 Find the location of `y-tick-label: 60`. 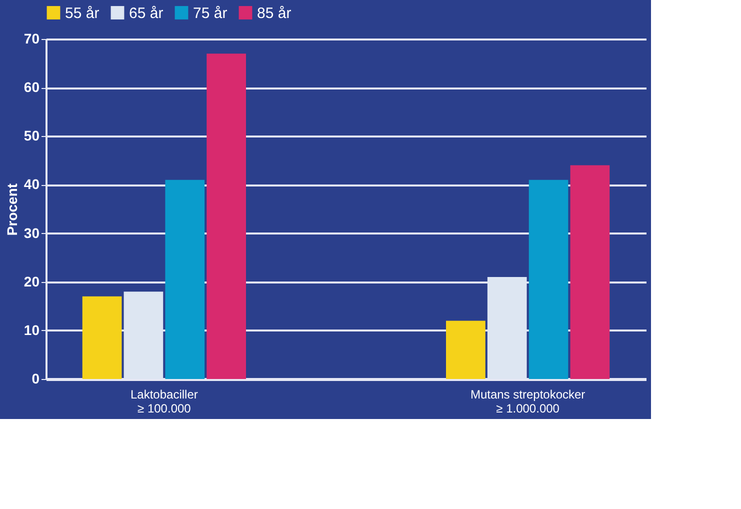

y-tick-label: 60 is located at coordinates (32, 87).